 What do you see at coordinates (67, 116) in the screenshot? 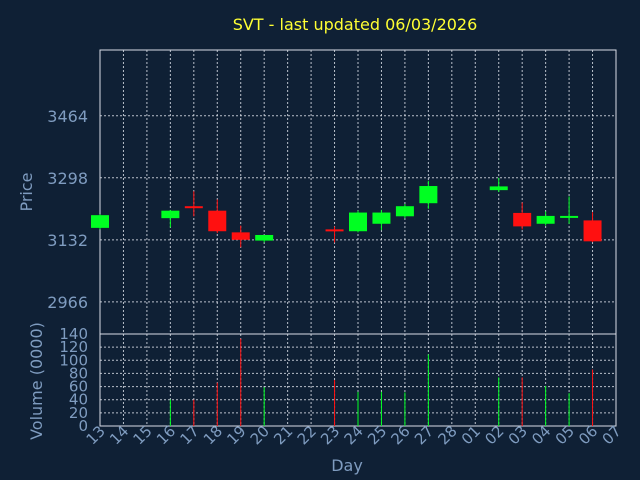
I see `price-tick-label: 3464` at bounding box center [67, 116].